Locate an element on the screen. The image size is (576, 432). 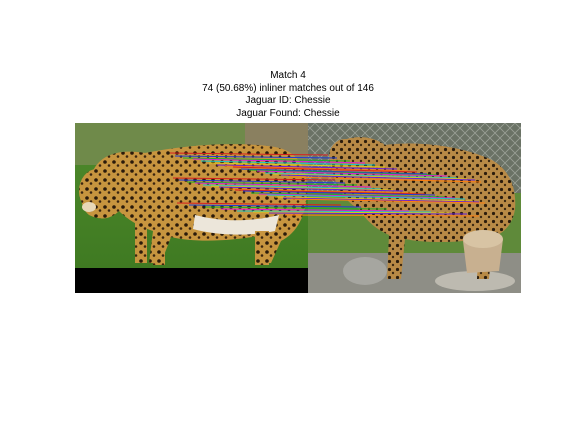
title-match-number: Match 4 is located at coordinates (288, 75).